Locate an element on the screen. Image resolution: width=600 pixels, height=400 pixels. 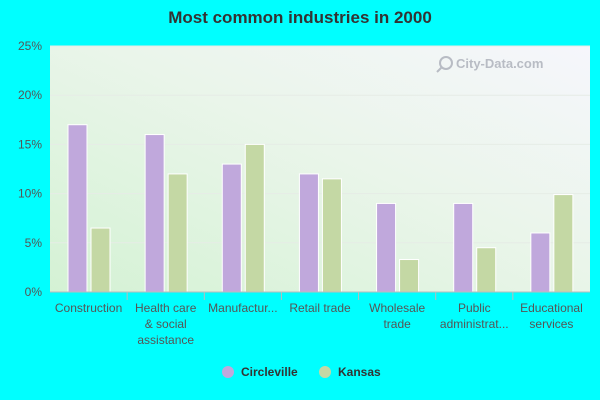
x-category-label: Health care & social assistance is located at coordinates (166, 324).